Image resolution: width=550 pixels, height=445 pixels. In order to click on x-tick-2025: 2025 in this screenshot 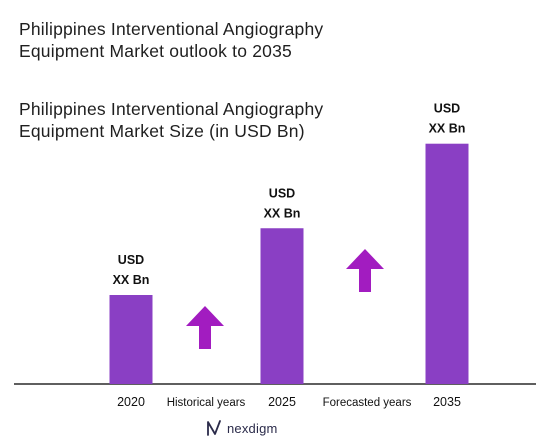, I will do `click(282, 402)`.